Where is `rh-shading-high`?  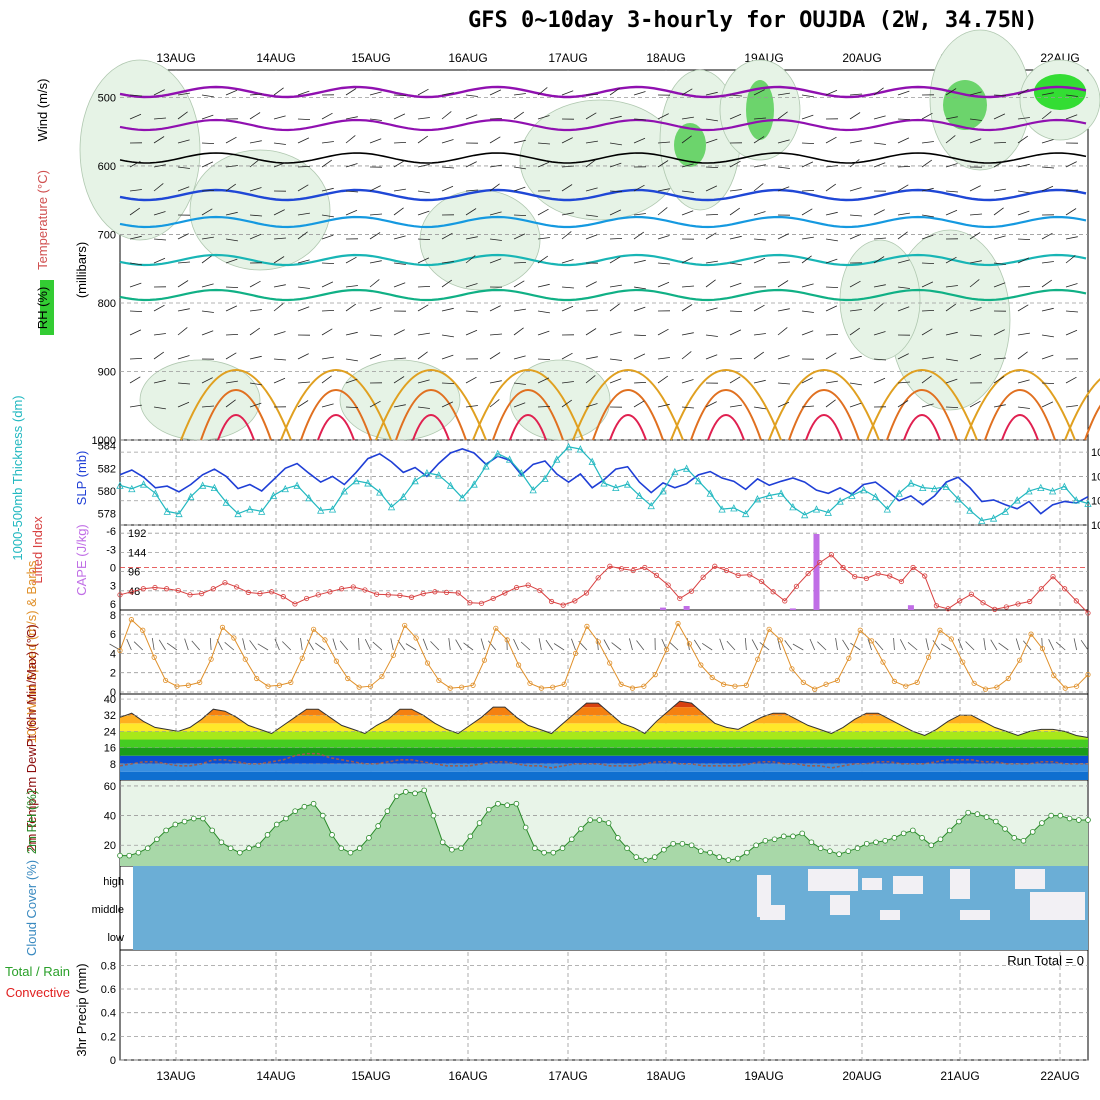
rh-shading-high is located at coordinates (965, 105).